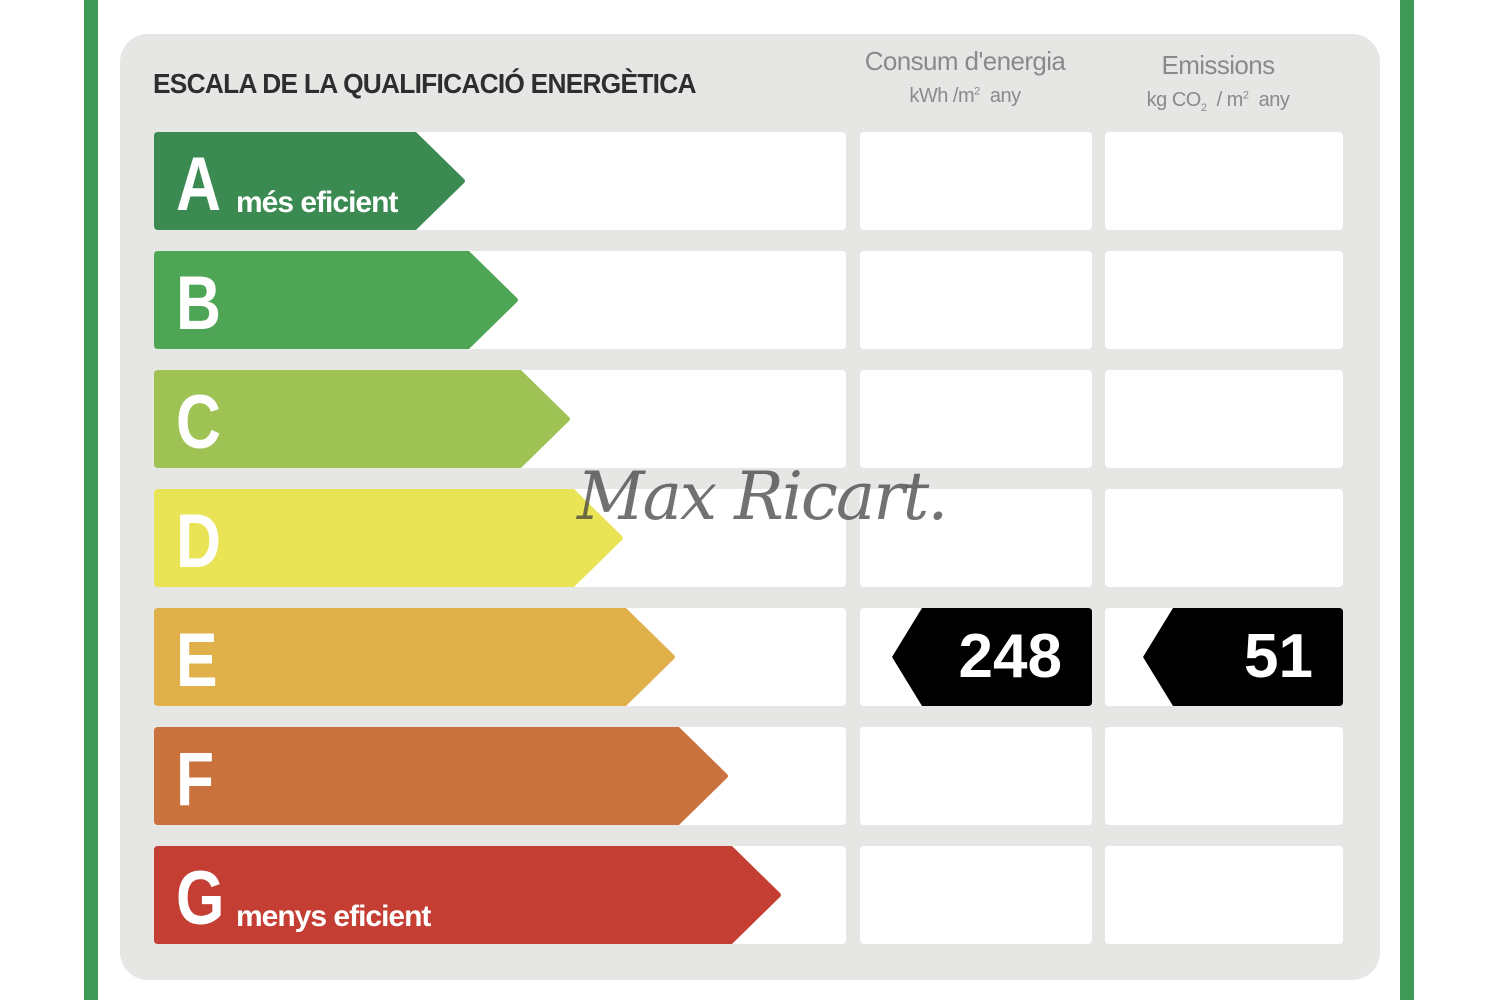  What do you see at coordinates (750, 419) in the screenshot?
I see `rating-row-c: C` at bounding box center [750, 419].